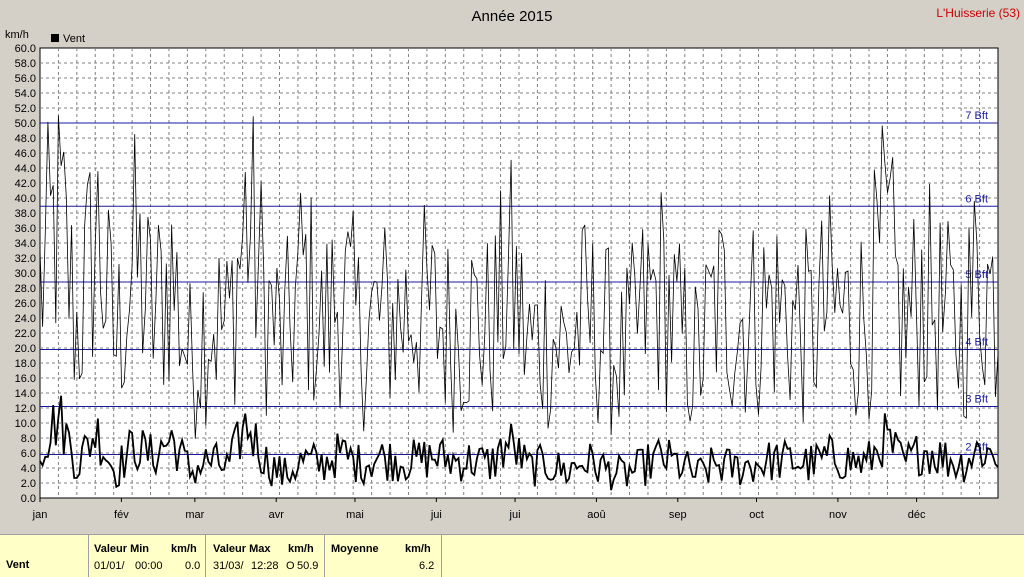  What do you see at coordinates (976, 275) in the screenshot?
I see `beaufort-label: 5 Bft` at bounding box center [976, 275].